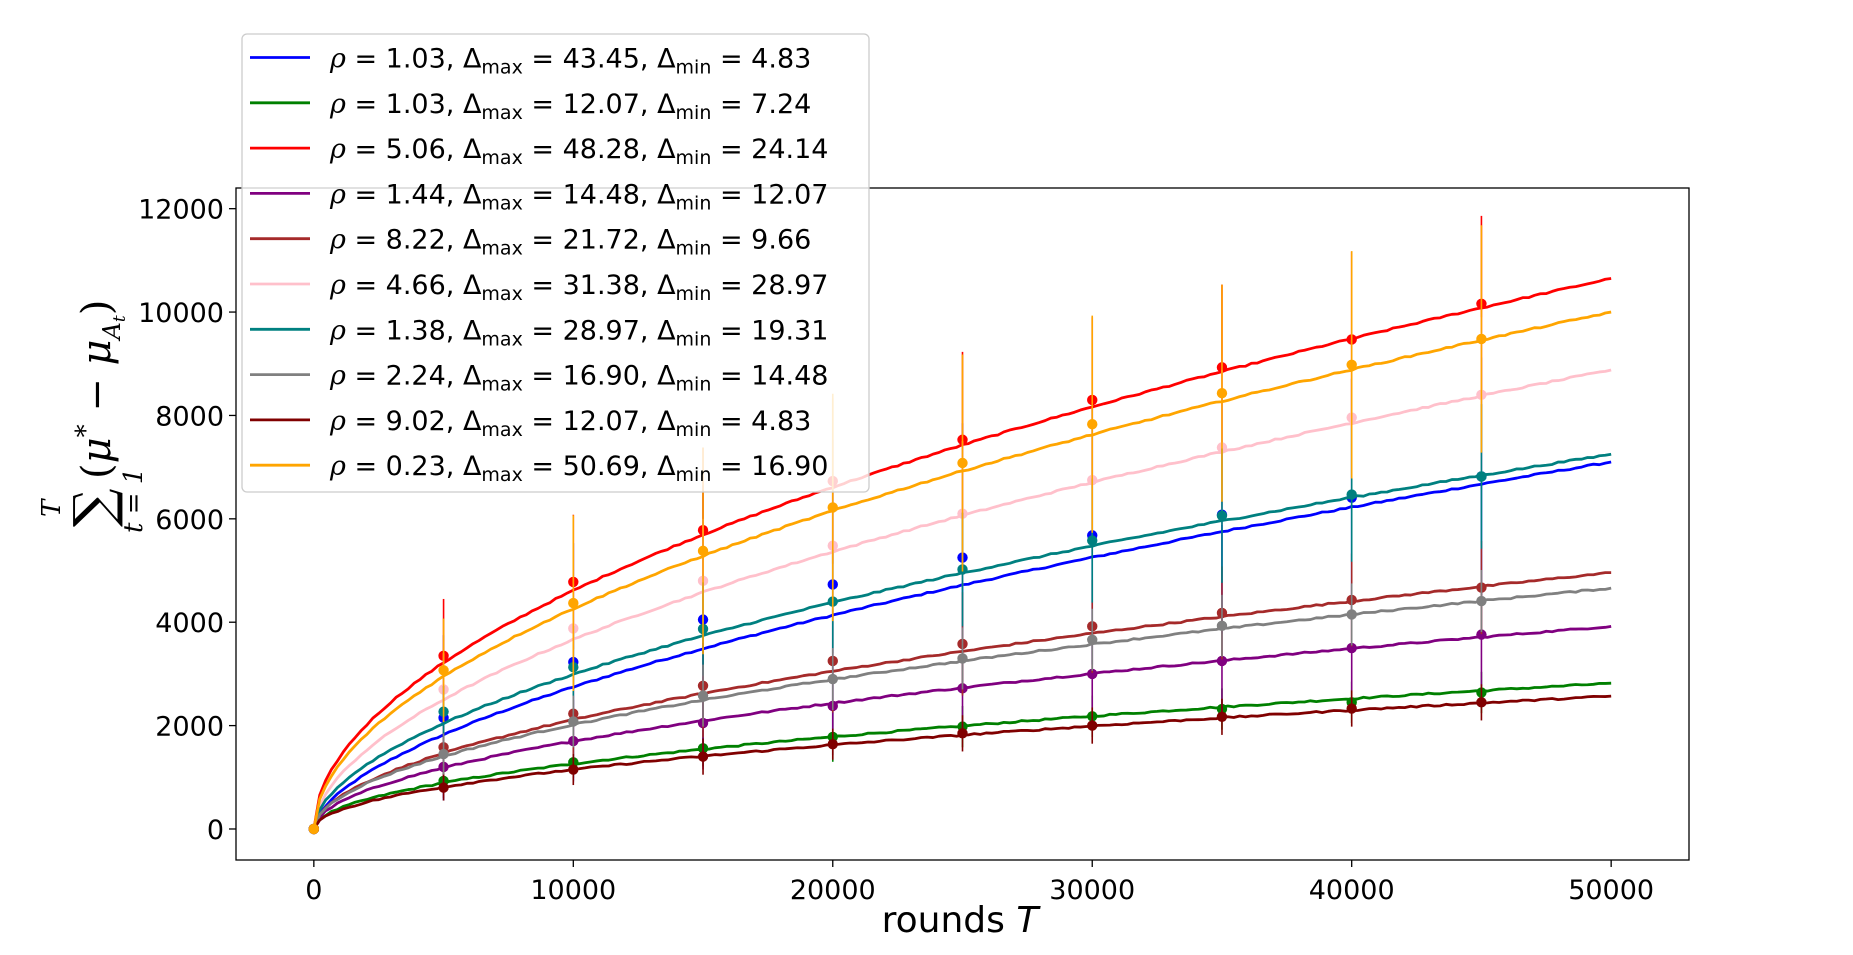 The height and width of the screenshot is (955, 1853). Describe the element at coordinates (189, 520) in the screenshot. I see `y-tick-label: 6000` at that location.